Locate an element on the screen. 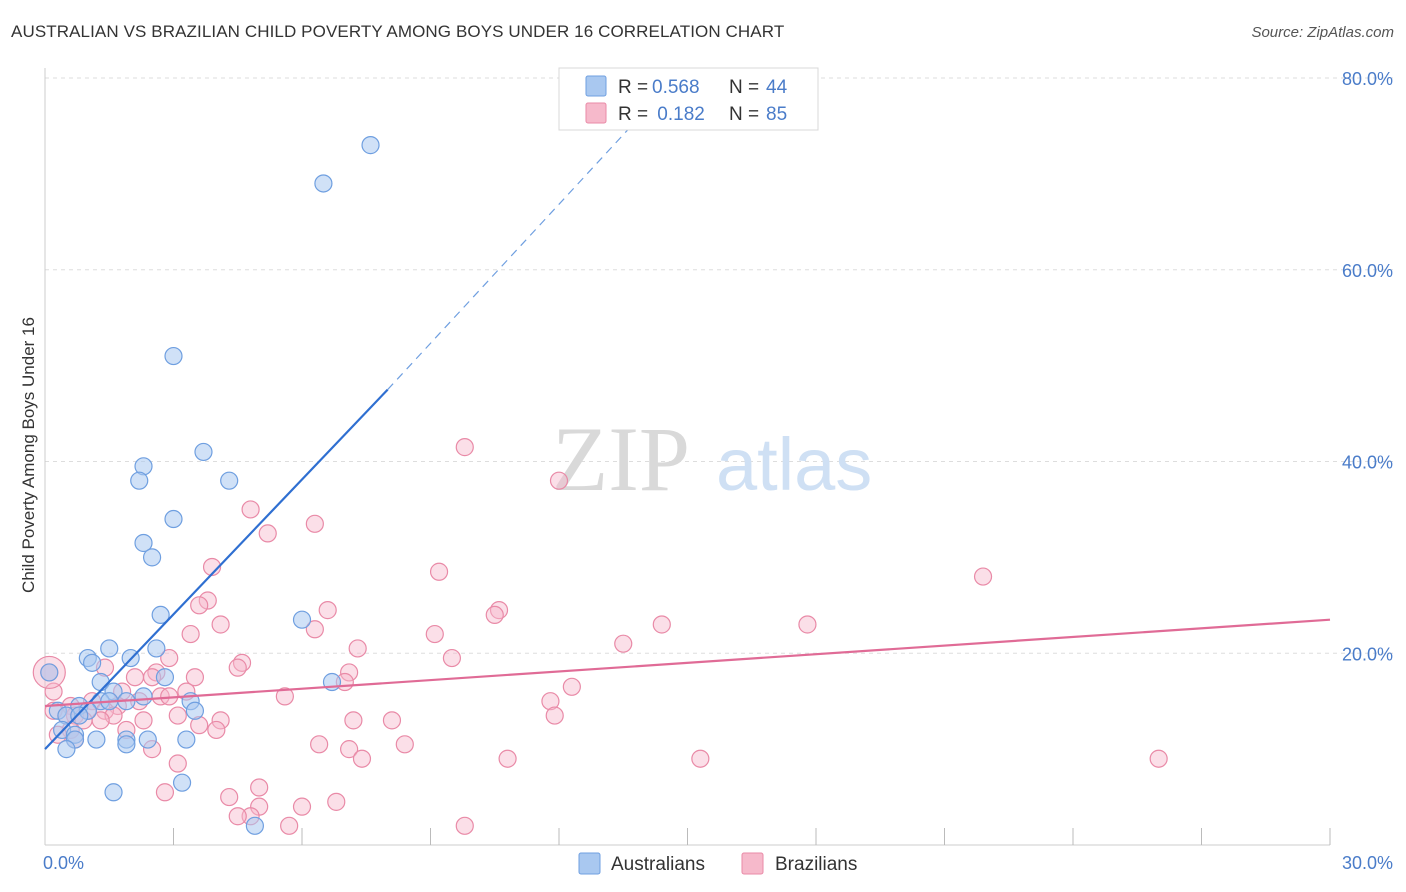 This screenshot has height=892, width=1406. legend-swatch-brazilians is located at coordinates (596, 113).